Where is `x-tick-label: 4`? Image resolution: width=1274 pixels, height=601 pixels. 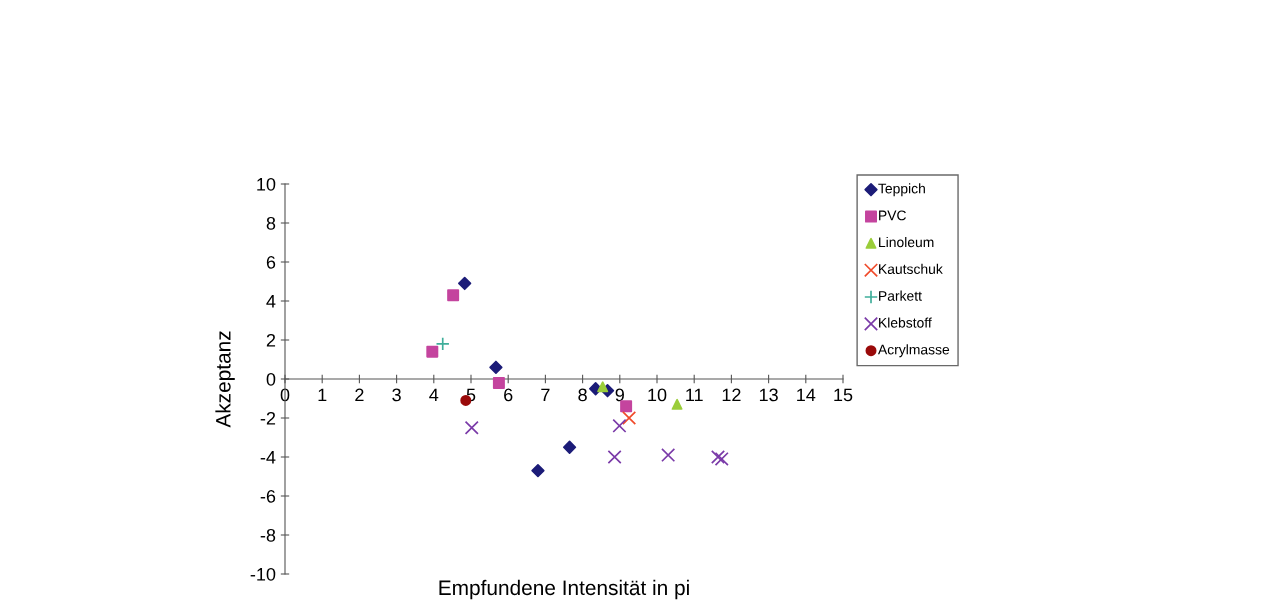
x-tick-label: 4 is located at coordinates (434, 395).